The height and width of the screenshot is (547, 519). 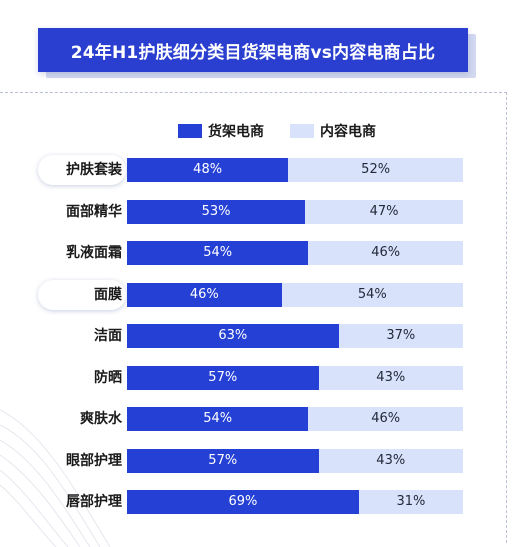 I want to click on category-label: 乳液面霜, so click(x=94, y=253).